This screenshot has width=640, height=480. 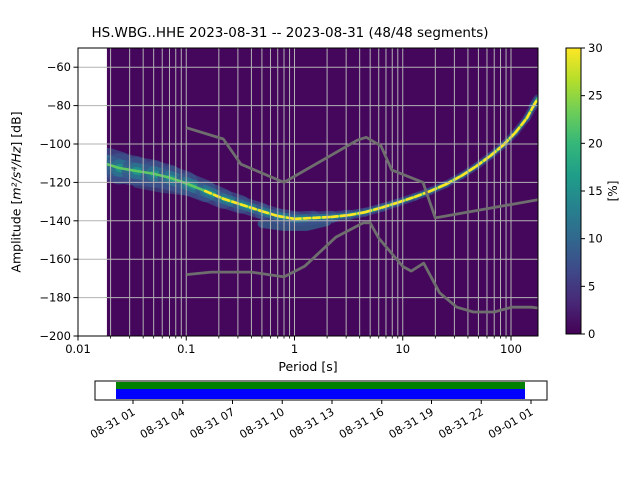 What do you see at coordinates (460, 423) in the screenshot?
I see `timeline-tick-label: 08-31 22` at bounding box center [460, 423].